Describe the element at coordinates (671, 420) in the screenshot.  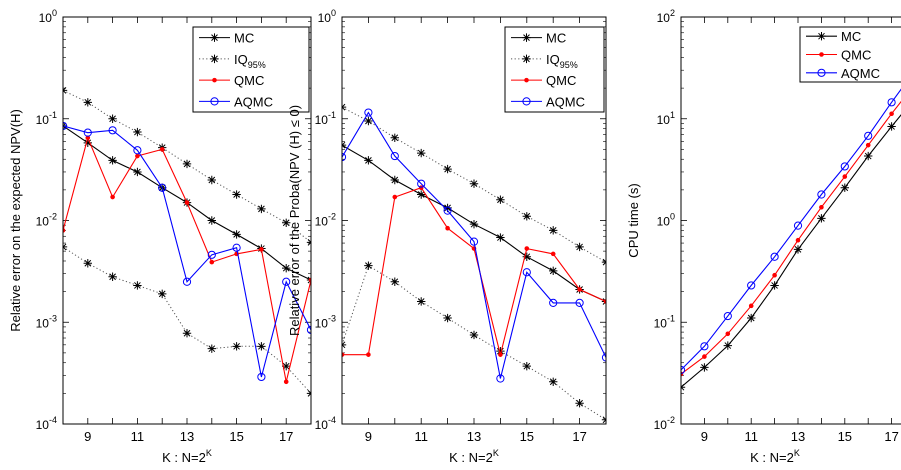
I see `y-tick-exponent: -2` at that location.